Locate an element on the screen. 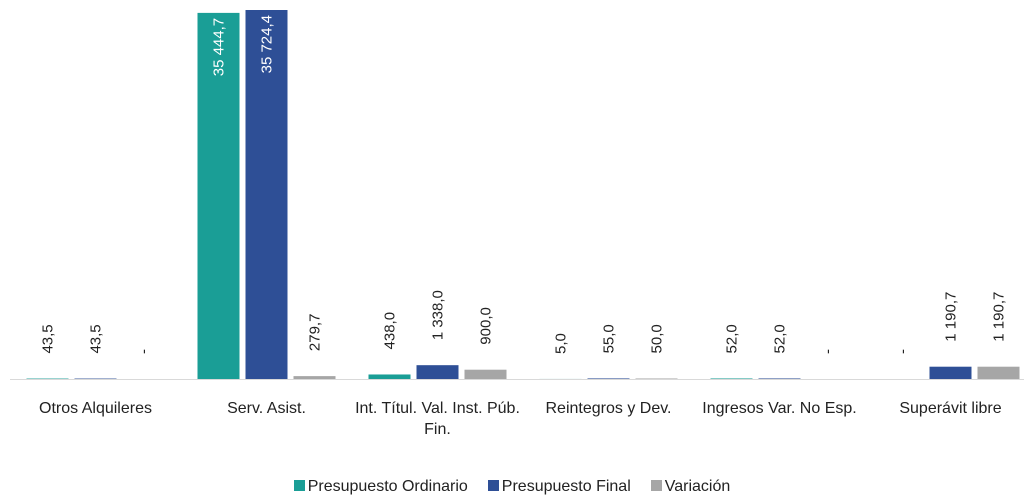 This screenshot has width=1024, height=500. data-label: 438,0 is located at coordinates (390, 331).